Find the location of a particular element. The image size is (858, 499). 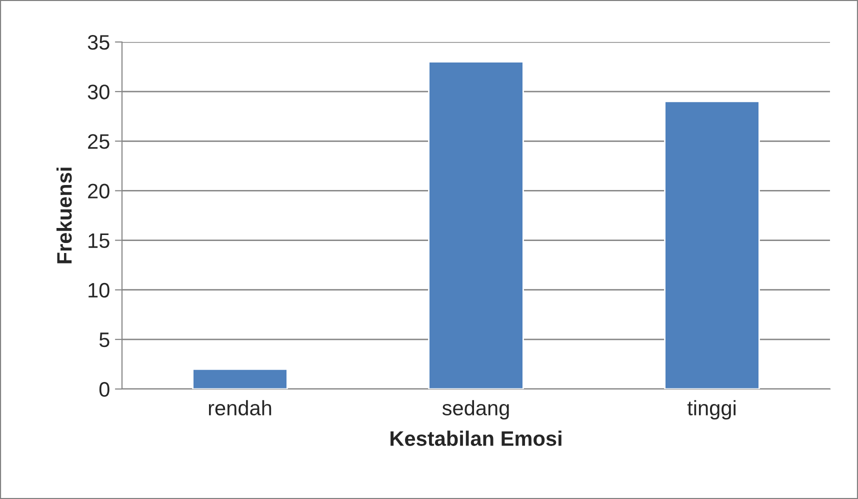

x-tick-label: tinggi is located at coordinates (711, 410).